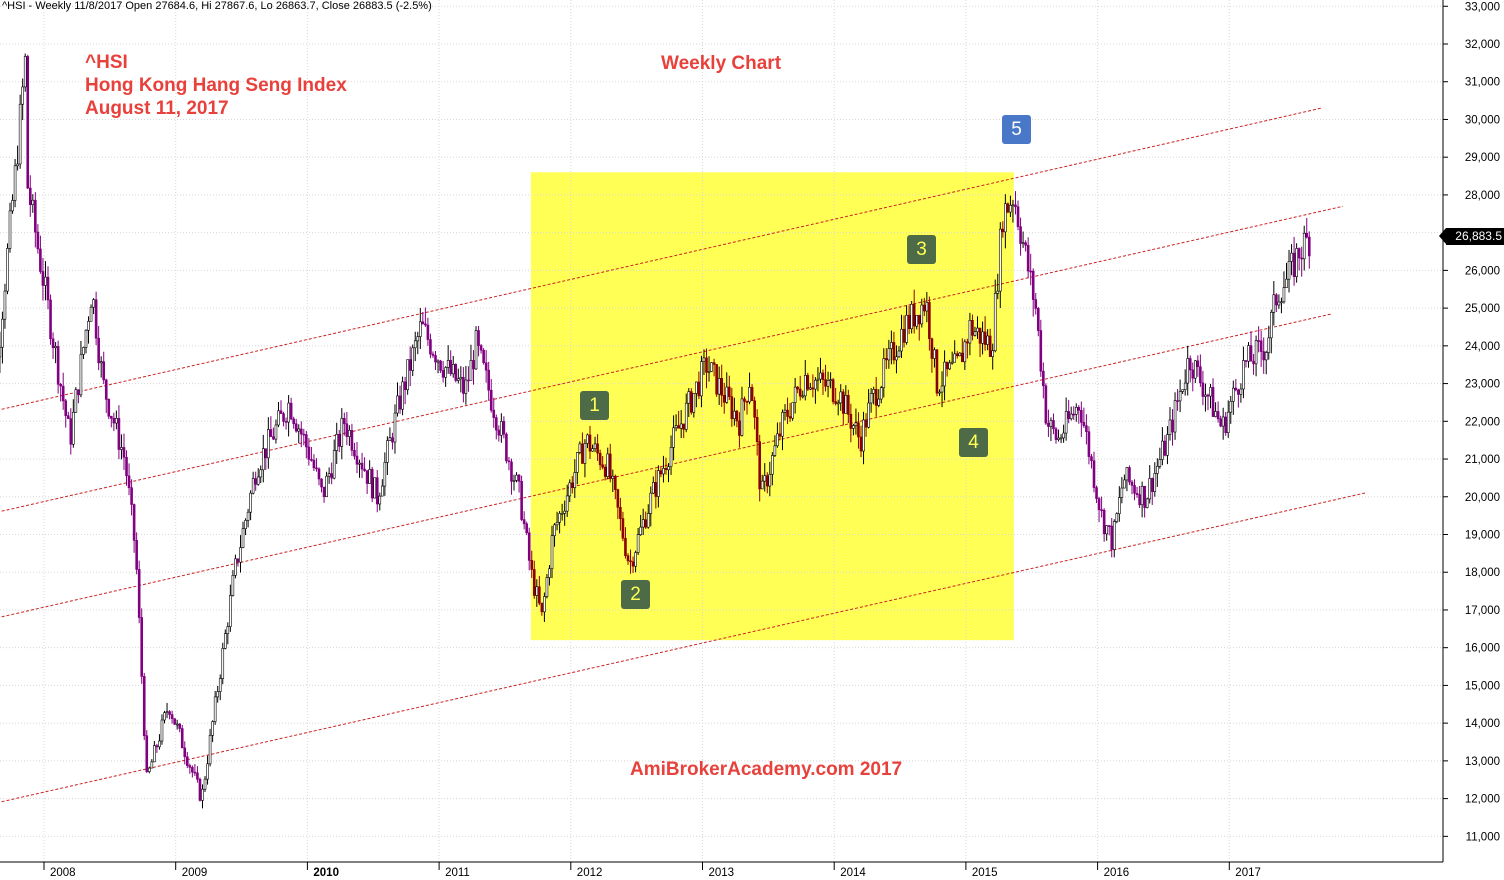 The height and width of the screenshot is (880, 1504). I want to click on x-tick-label: 2012, so click(590, 873).